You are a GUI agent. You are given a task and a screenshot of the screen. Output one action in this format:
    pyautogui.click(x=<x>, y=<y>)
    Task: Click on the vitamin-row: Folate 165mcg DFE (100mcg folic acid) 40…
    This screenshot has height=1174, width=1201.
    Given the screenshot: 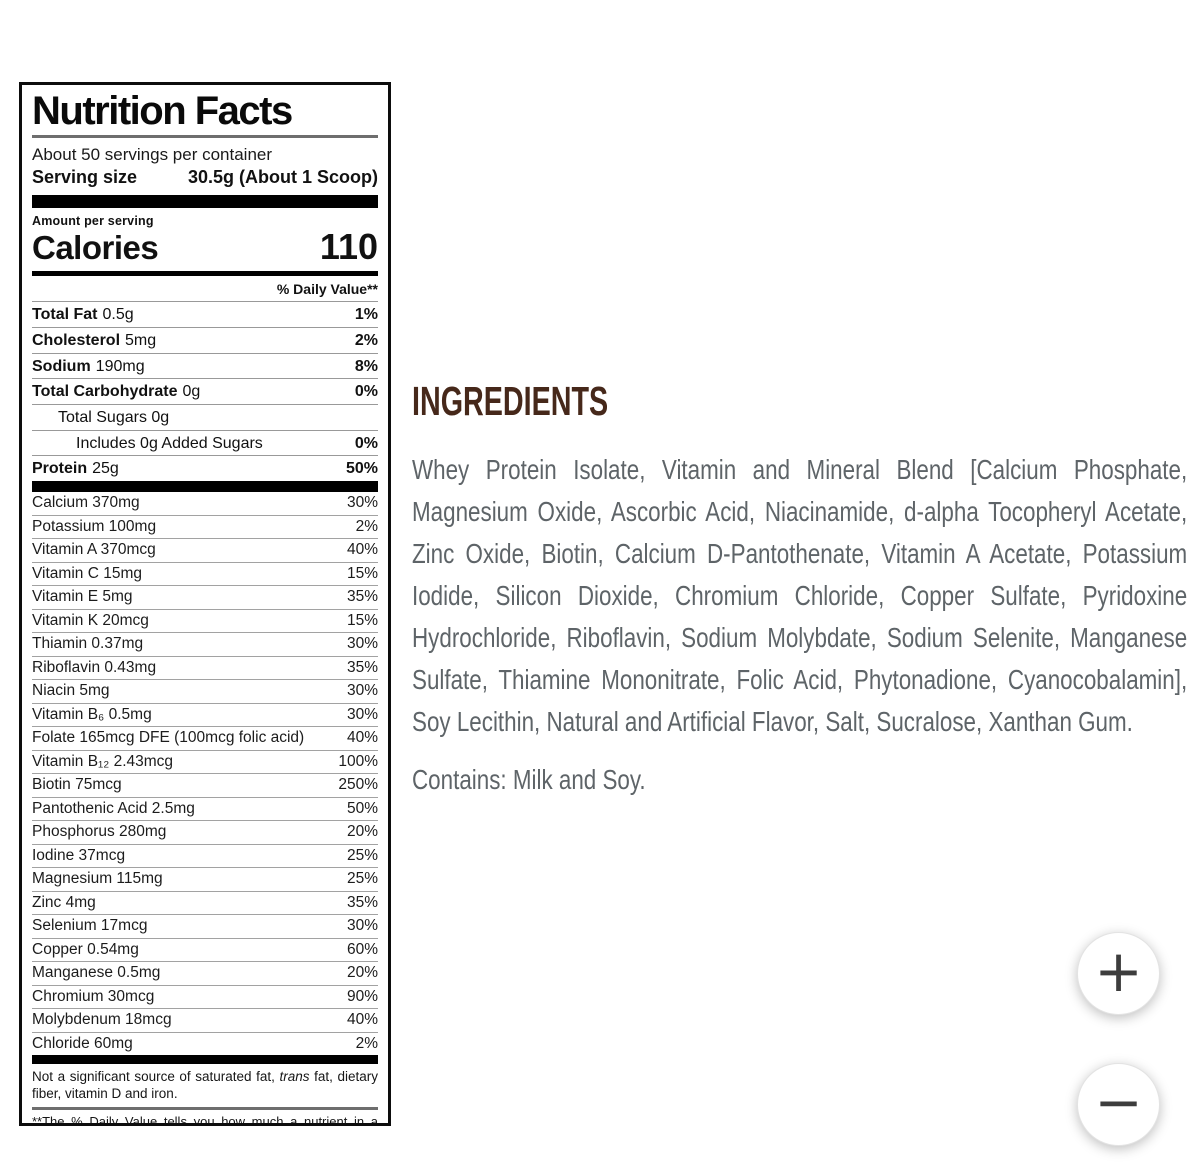 What is the action you would take?
    pyautogui.click(x=205, y=739)
    